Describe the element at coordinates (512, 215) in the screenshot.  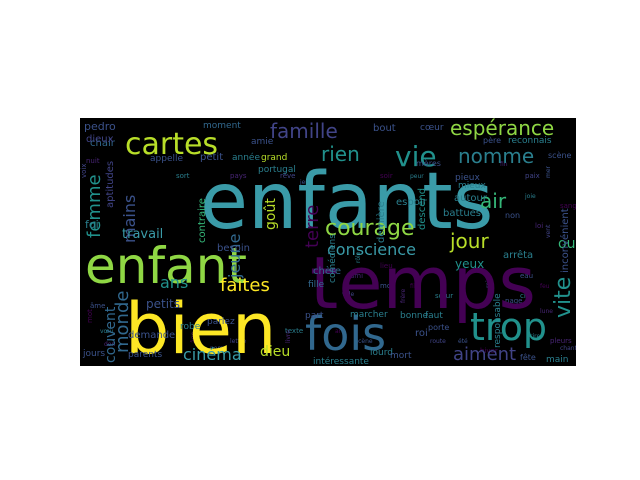
I see `cloud-word: non` at that location.